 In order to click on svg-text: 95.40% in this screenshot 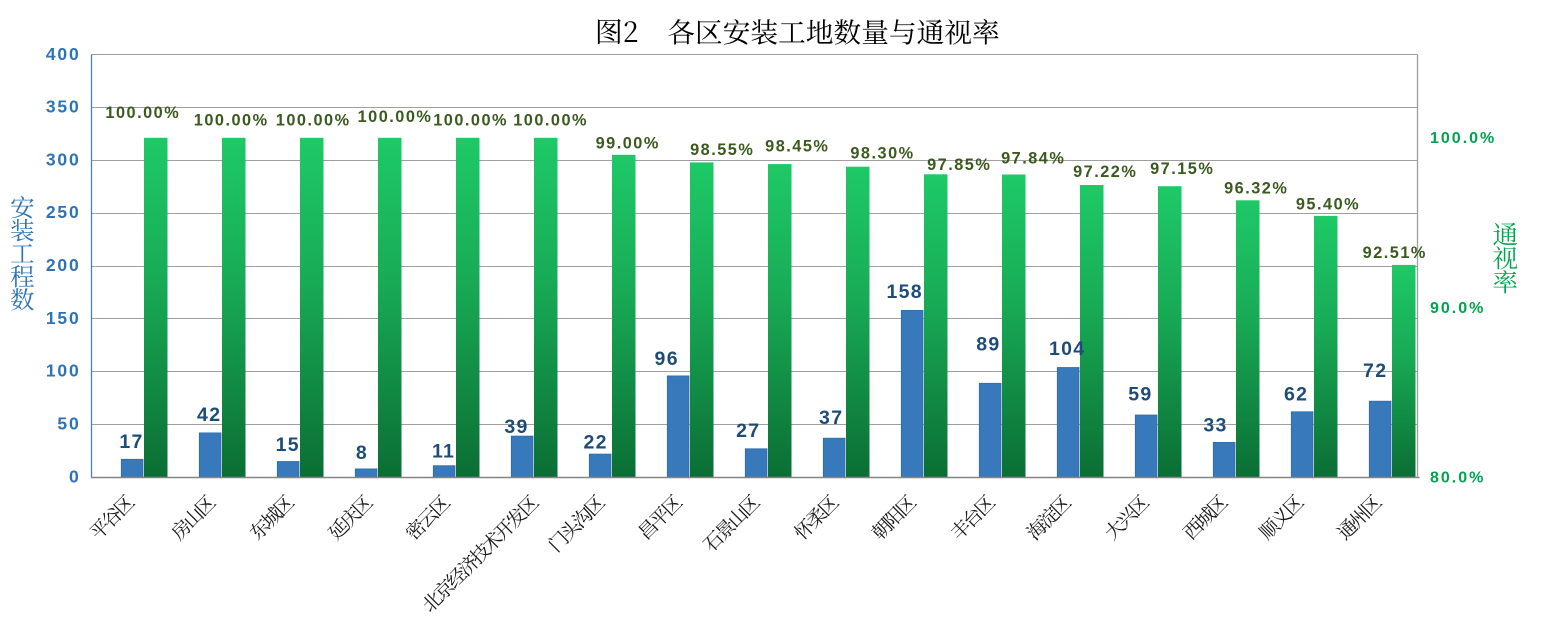, I will do `click(1328, 205)`.